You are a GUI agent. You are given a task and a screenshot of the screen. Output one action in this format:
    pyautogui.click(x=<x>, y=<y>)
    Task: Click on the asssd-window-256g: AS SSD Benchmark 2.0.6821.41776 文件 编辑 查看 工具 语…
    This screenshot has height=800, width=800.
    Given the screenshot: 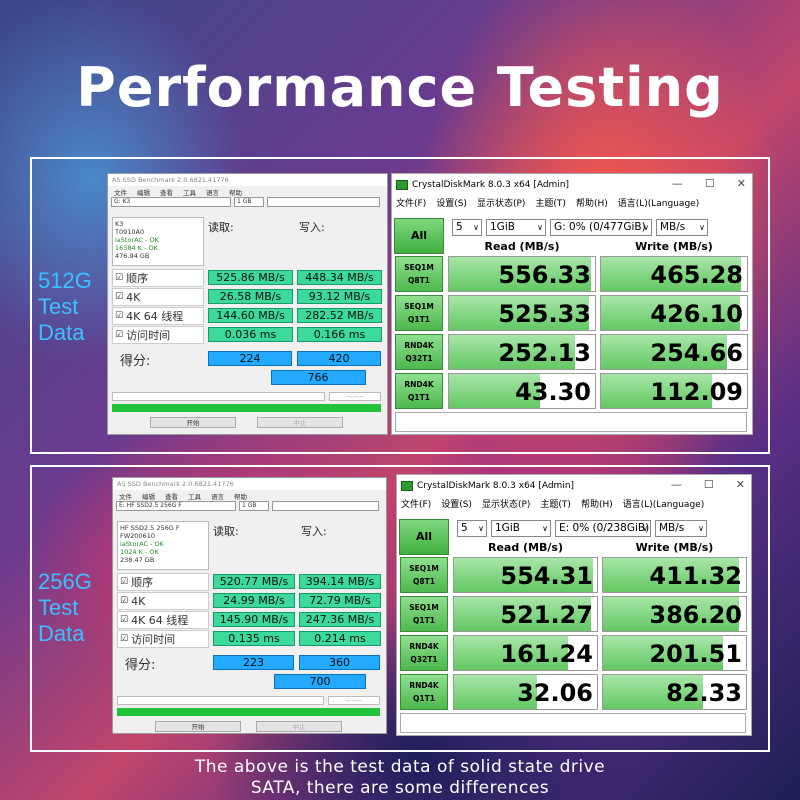 What is the action you would take?
    pyautogui.click(x=249, y=605)
    